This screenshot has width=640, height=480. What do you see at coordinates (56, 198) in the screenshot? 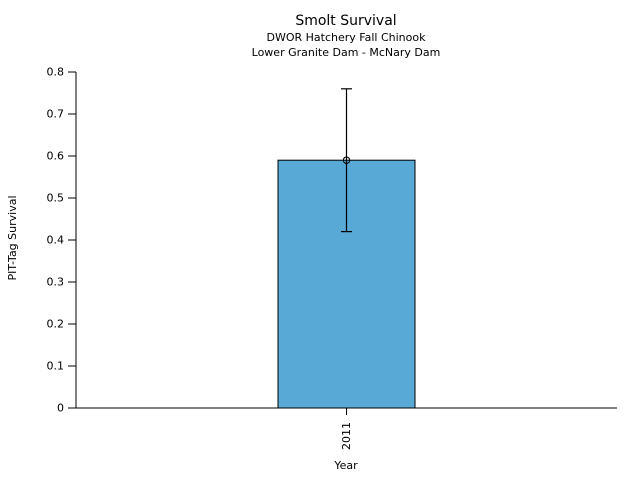
I see `y-tick-label: 0.5` at bounding box center [56, 198].